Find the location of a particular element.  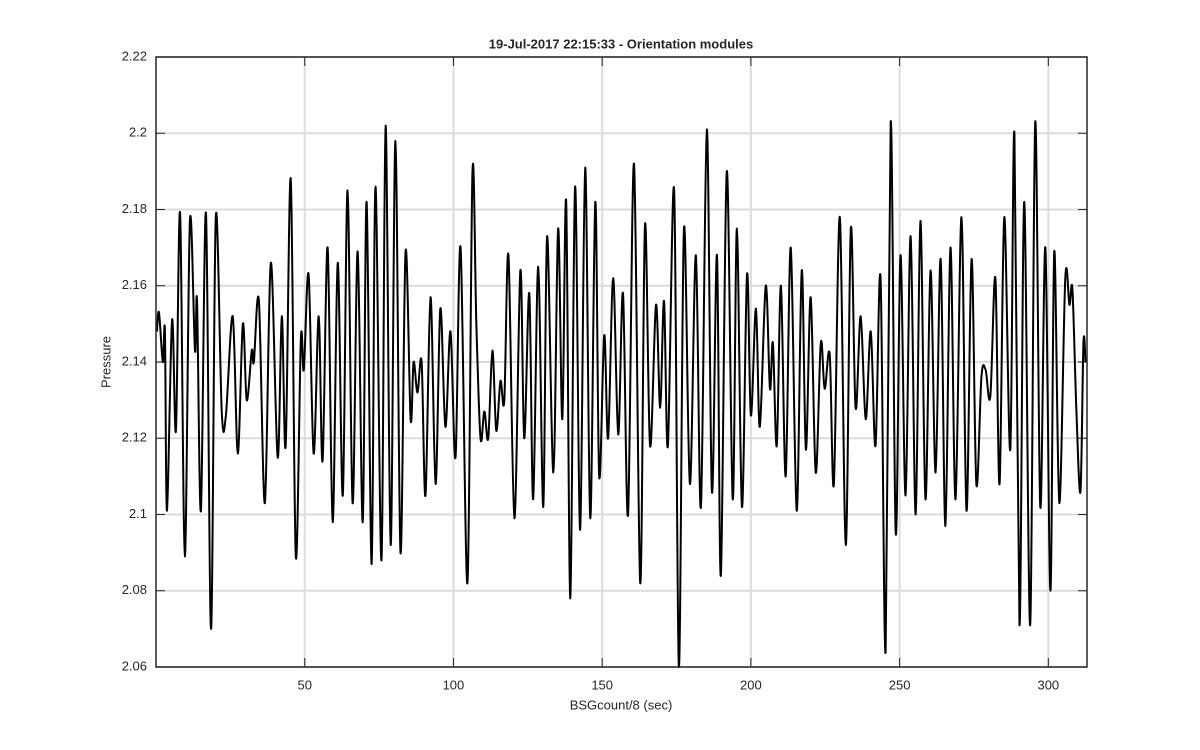

y-tick-label: 2.12 is located at coordinates (134, 437).